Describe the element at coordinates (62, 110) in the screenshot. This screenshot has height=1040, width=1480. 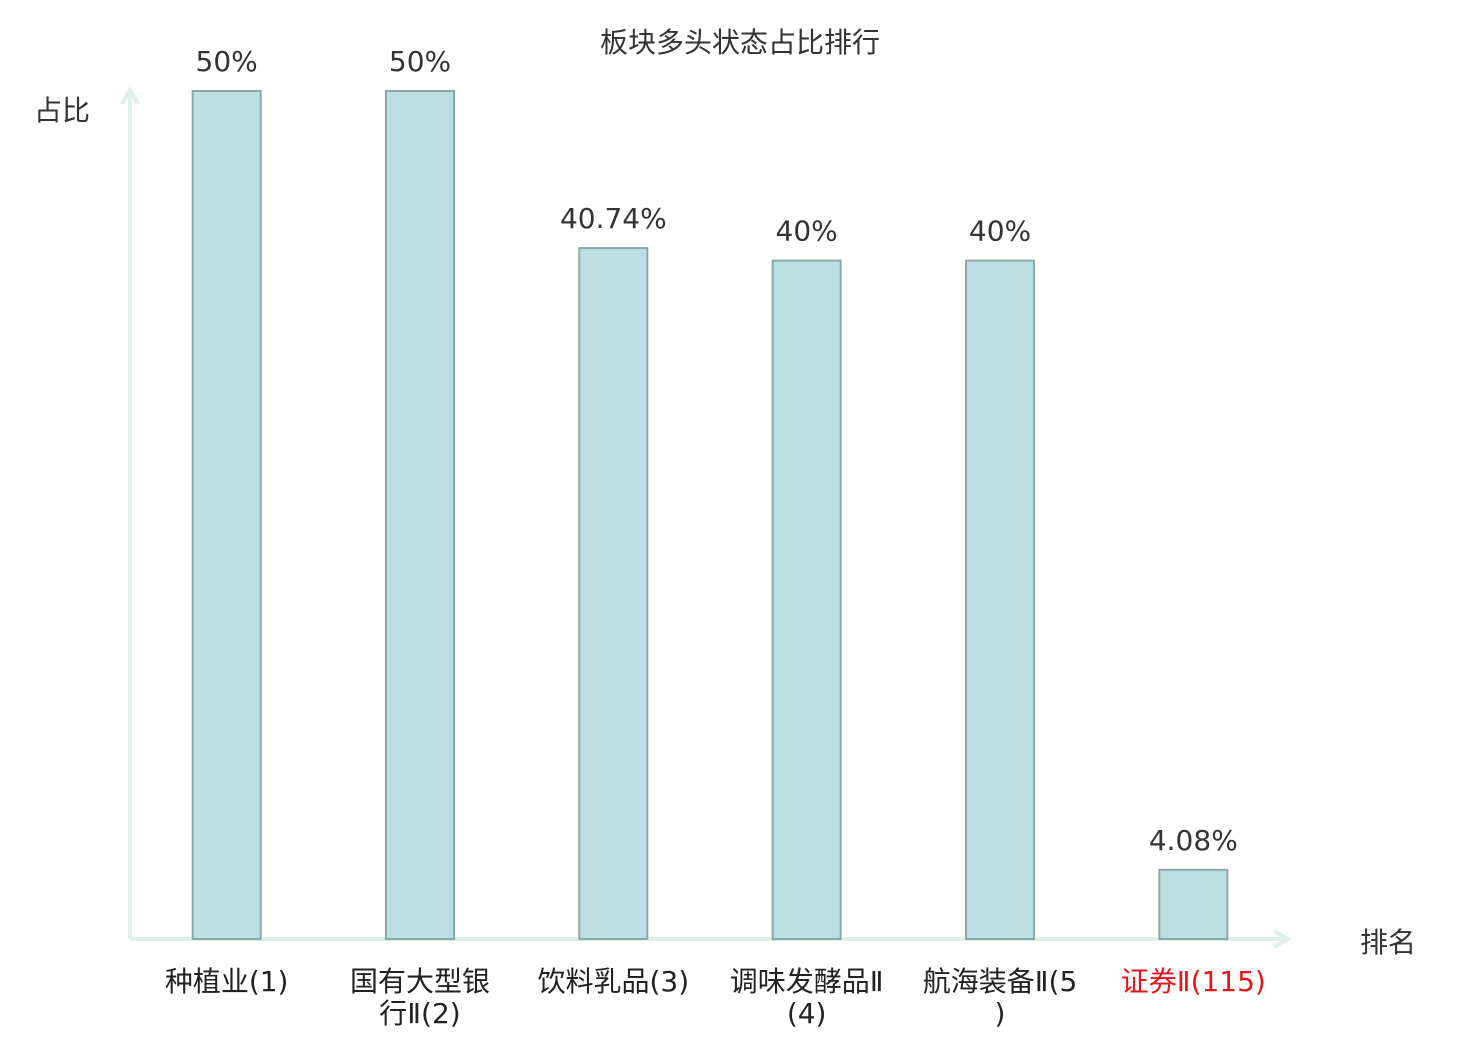
I see `y-axis-label: 占比` at that location.